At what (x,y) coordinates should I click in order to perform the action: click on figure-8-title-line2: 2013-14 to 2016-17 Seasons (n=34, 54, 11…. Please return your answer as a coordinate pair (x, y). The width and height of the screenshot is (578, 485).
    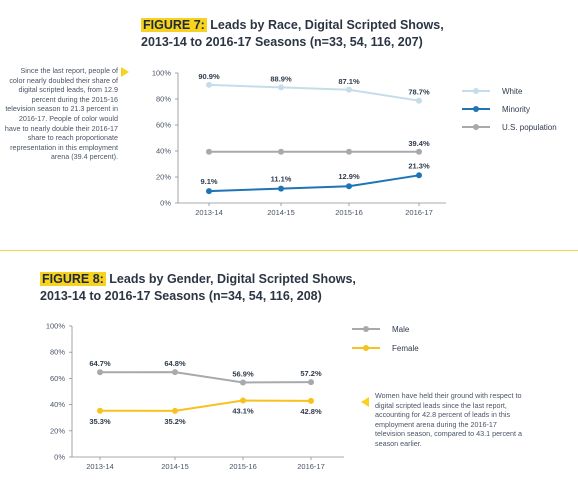
    Looking at the image, I should click on (181, 296).